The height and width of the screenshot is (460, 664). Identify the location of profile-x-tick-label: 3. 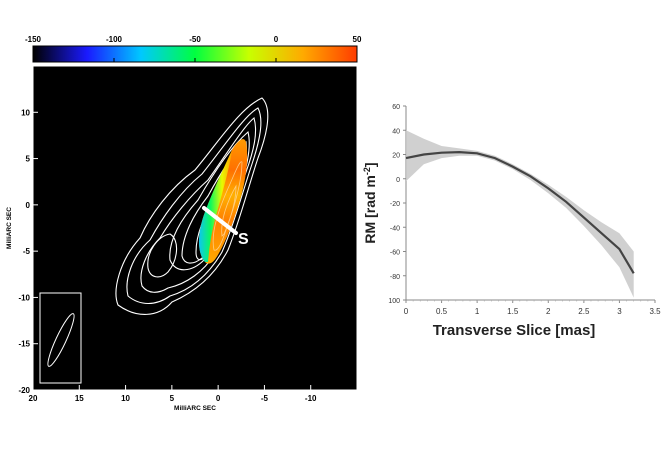
(619, 311).